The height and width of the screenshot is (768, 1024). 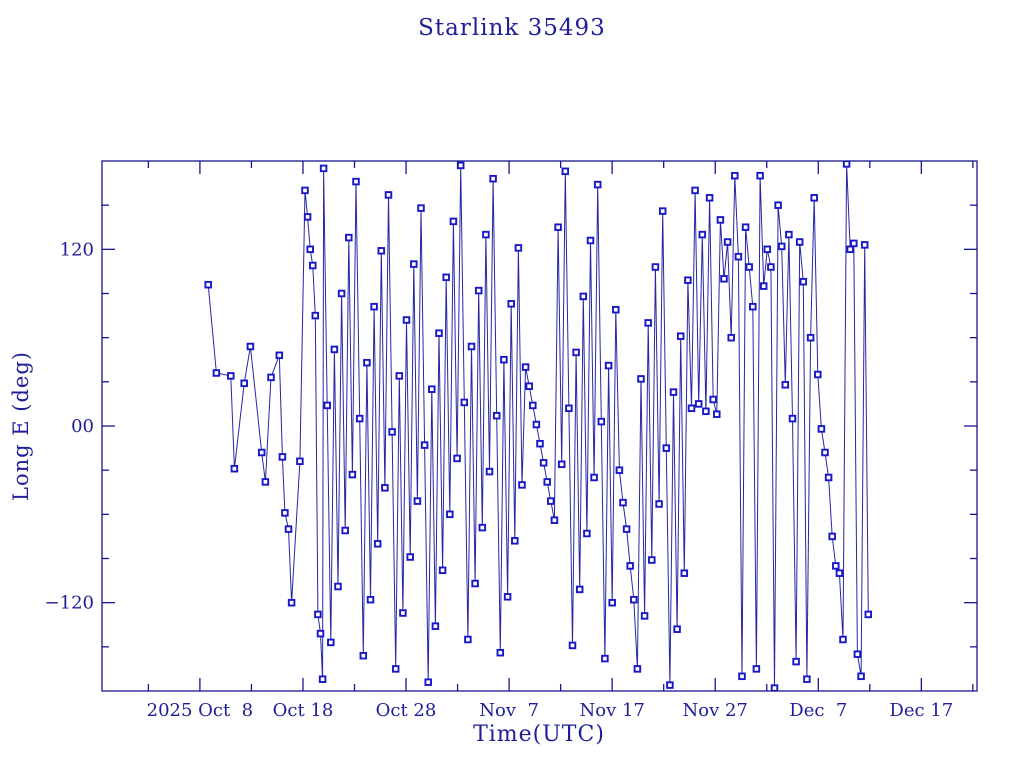 What do you see at coordinates (509, 710) in the screenshot?
I see `x-tick-label: Nov 7` at bounding box center [509, 710].